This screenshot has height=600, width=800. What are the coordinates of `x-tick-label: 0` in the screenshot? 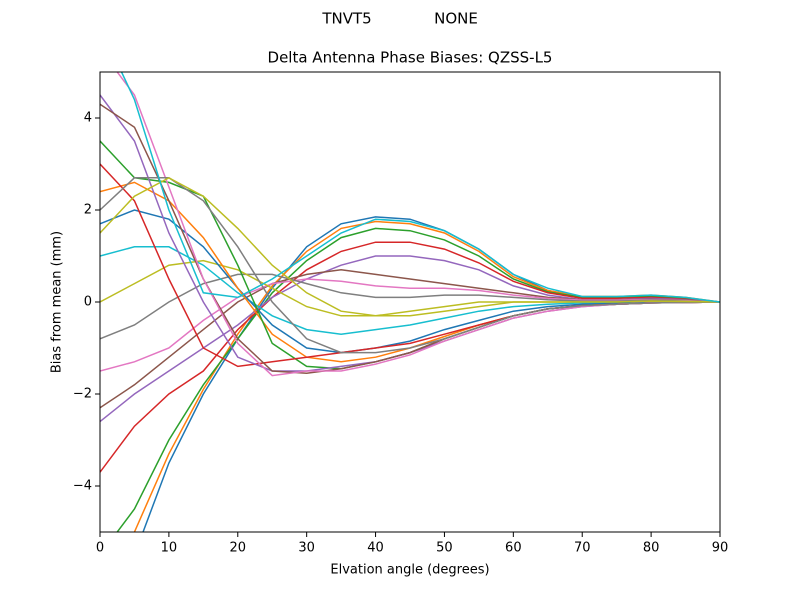 It's located at (100, 548).